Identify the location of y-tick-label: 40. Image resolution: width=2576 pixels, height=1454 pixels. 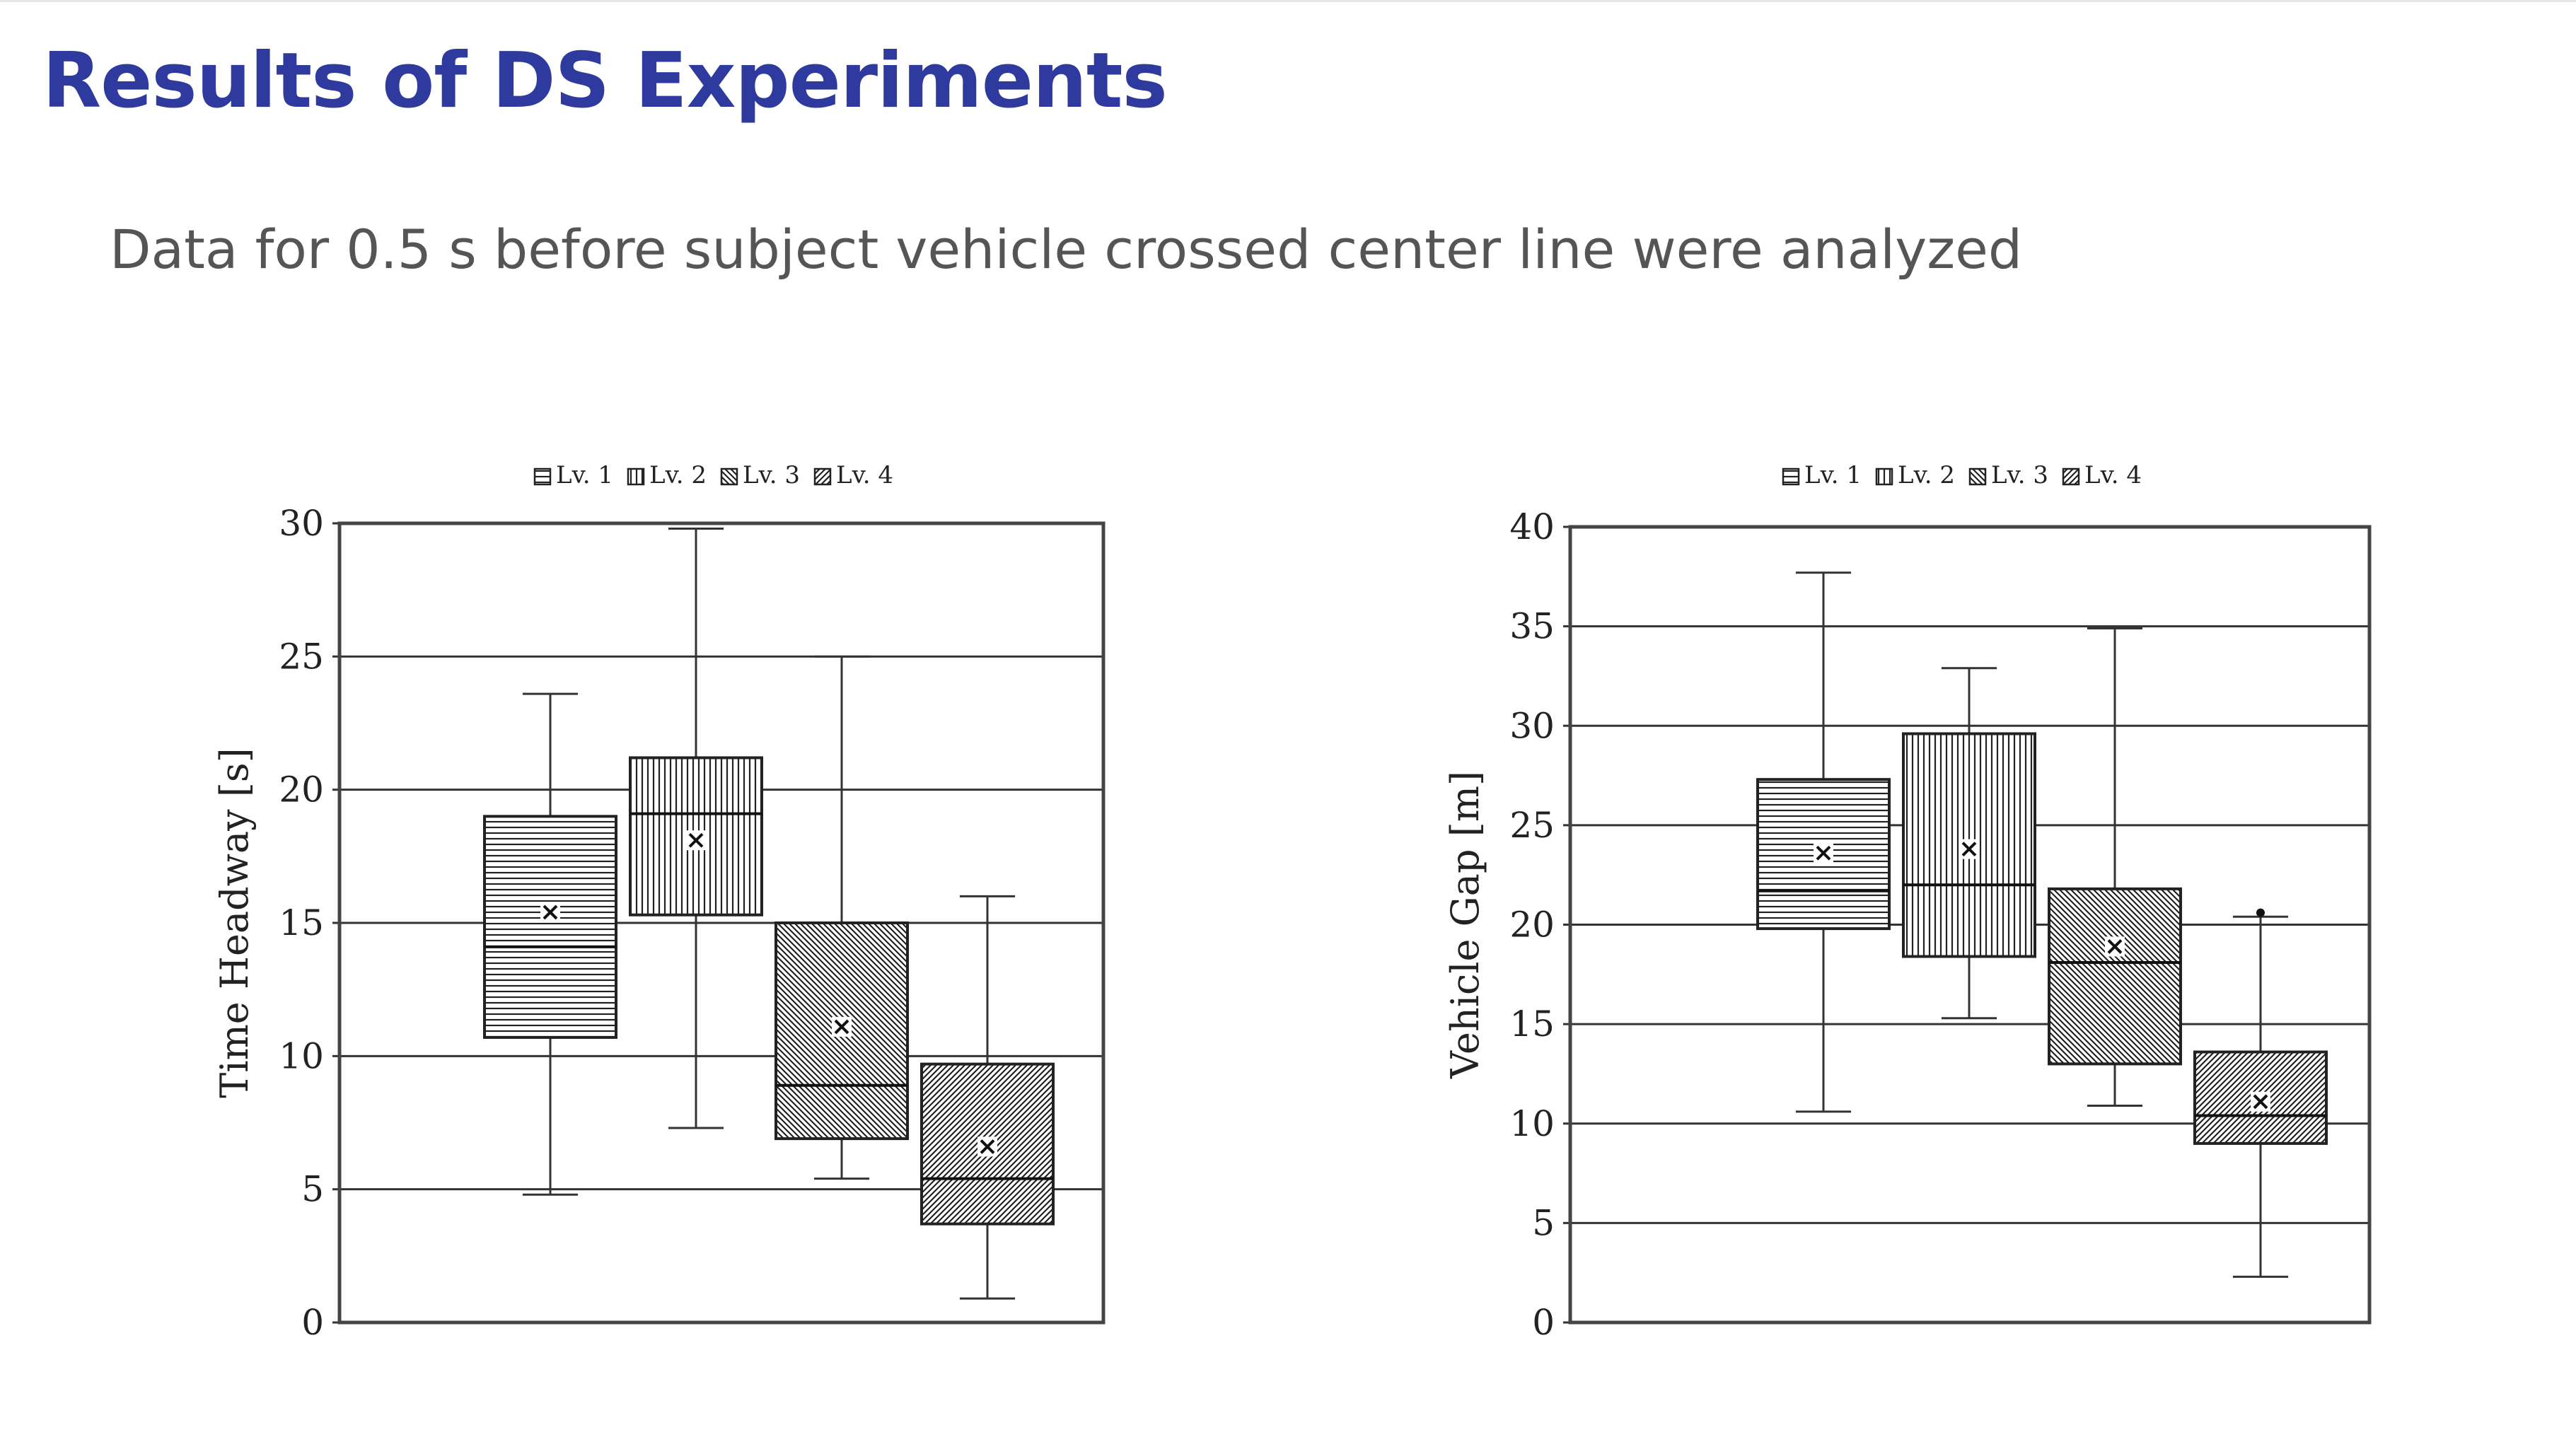
(1532, 526).